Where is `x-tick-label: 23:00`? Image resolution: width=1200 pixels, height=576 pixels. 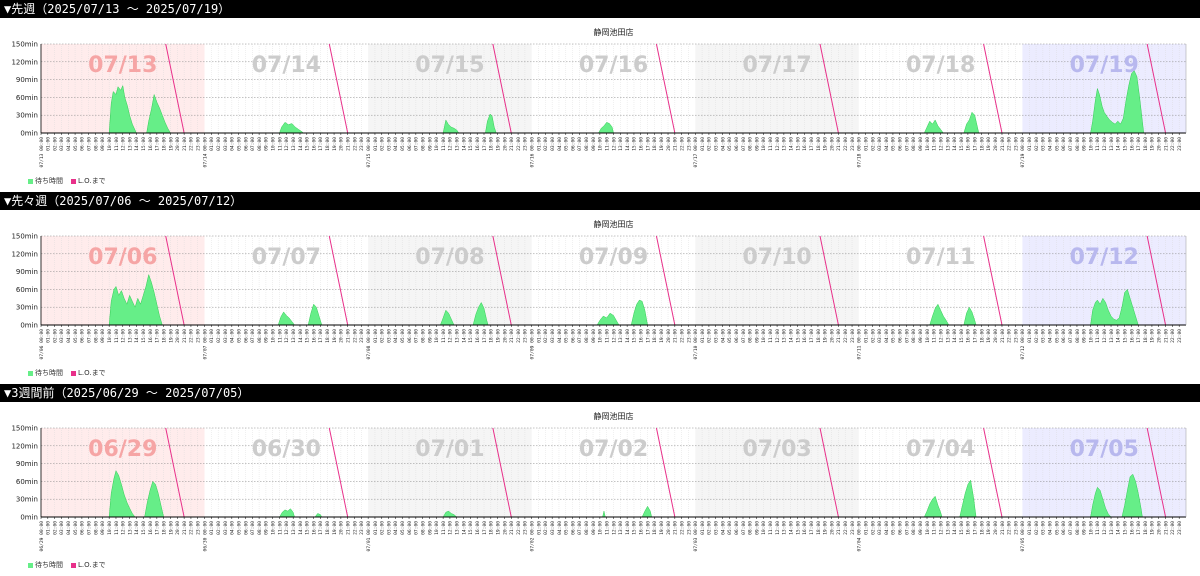
x-tick-label: 23:00 is located at coordinates (526, 144).